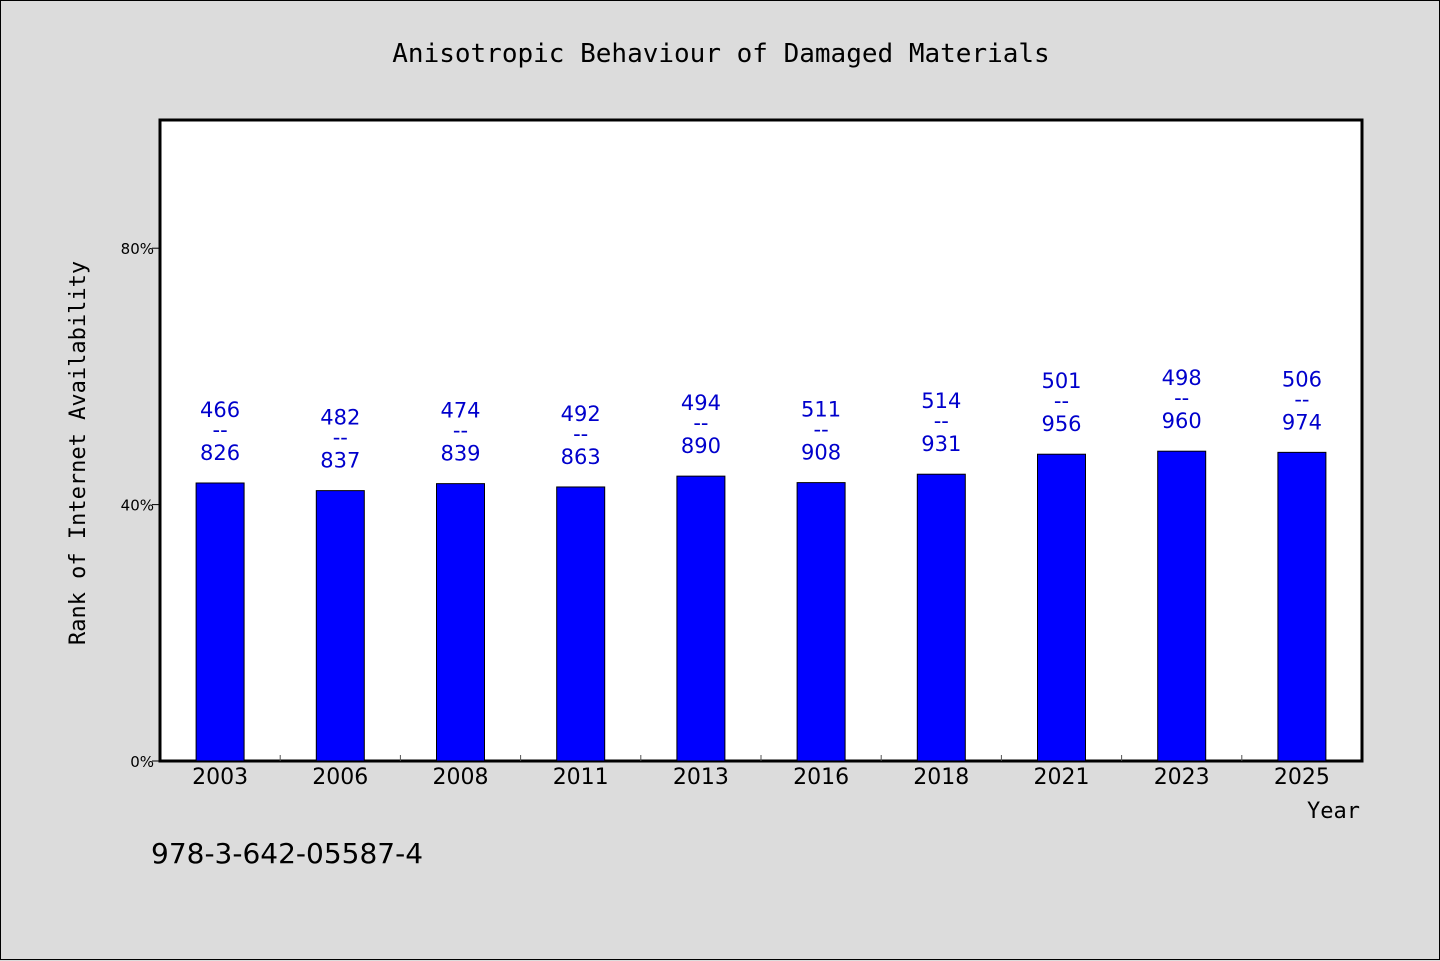 The height and width of the screenshot is (961, 1440). What do you see at coordinates (1302, 777) in the screenshot?
I see `x-tick-label: 2025` at bounding box center [1302, 777].